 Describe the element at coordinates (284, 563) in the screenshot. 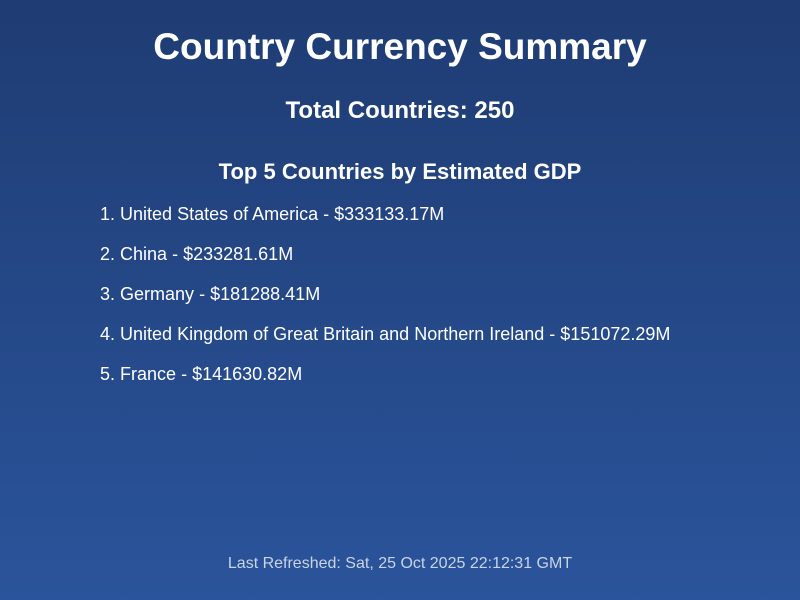

I see `last-refreshed-label: Last Refreshed:` at that location.